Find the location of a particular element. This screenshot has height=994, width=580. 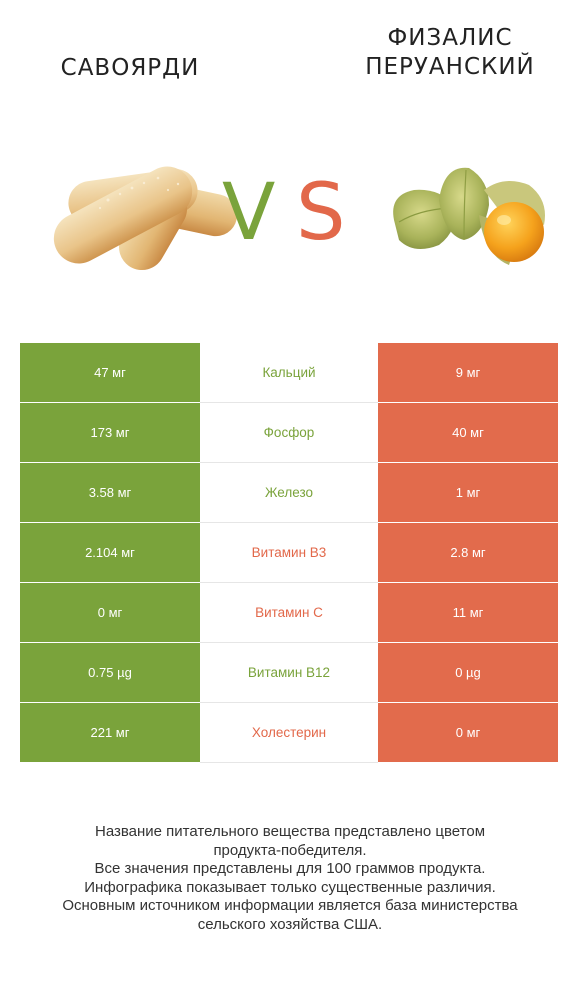

table-row: 0.75 µg Витамин B12 0 µg is located at coordinates (289, 673).